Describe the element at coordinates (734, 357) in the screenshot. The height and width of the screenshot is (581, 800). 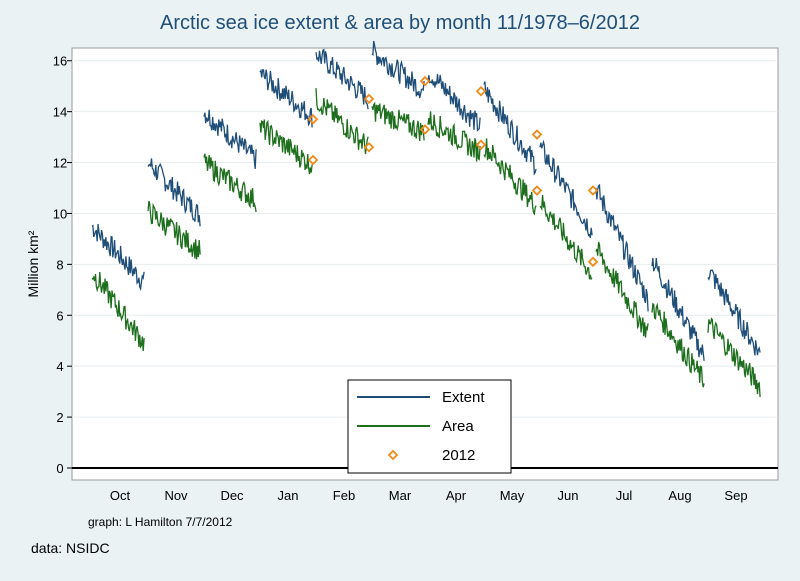
I see `series-line-area-sep` at that location.